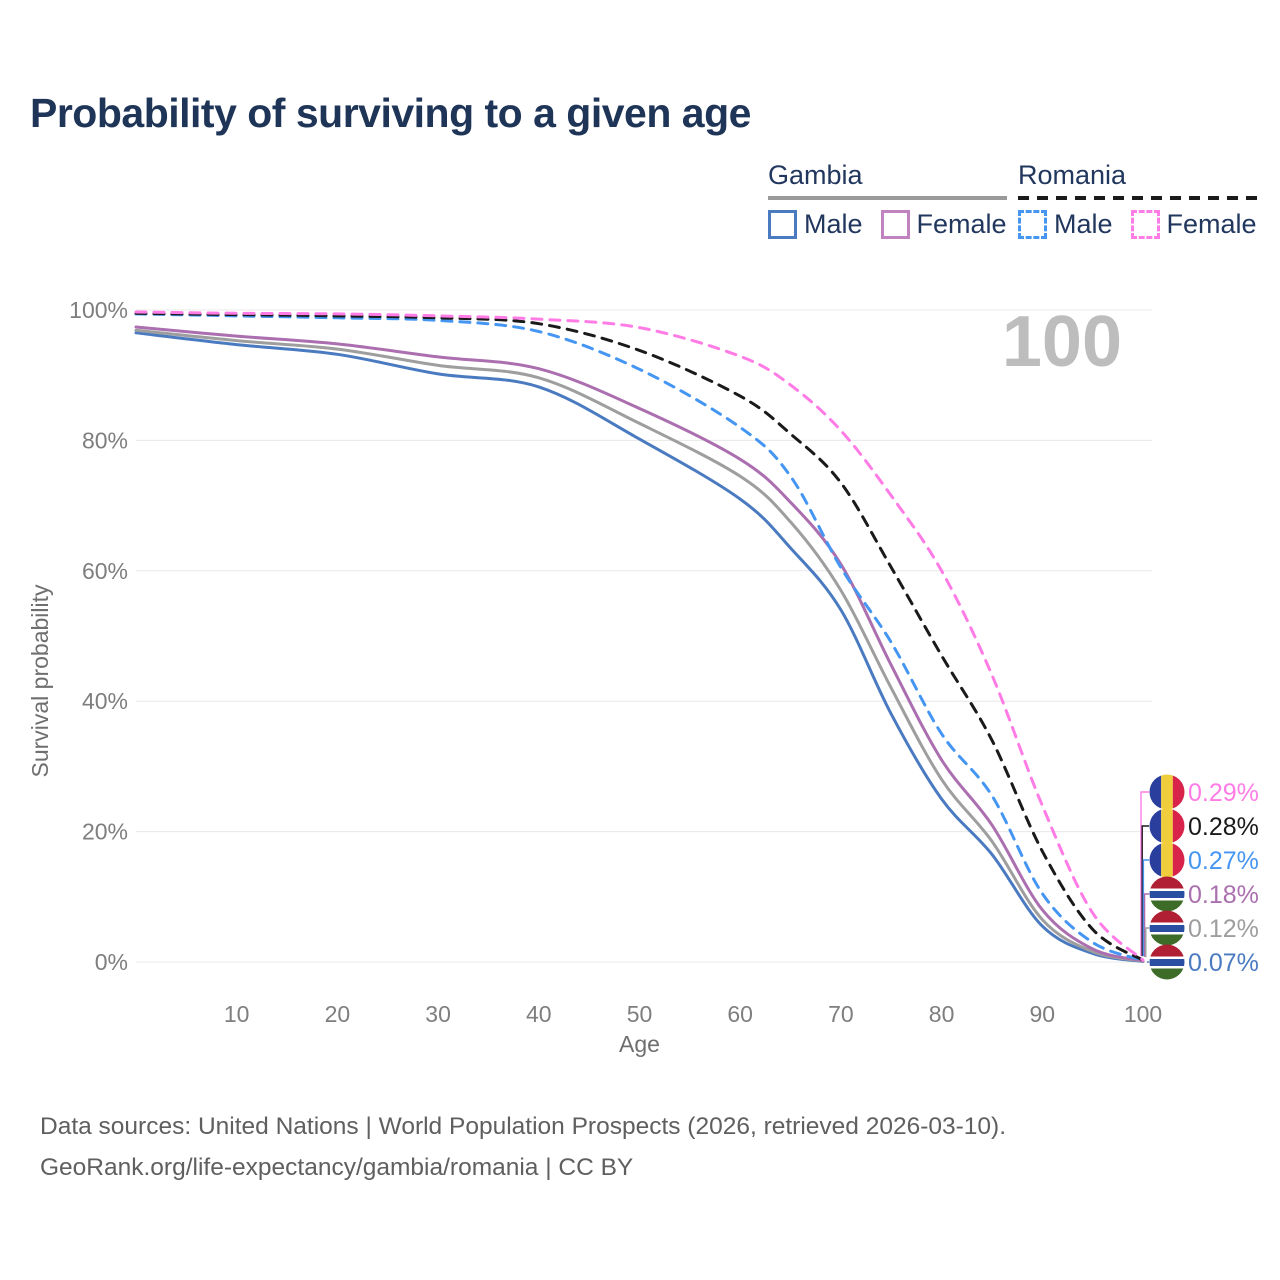 The image size is (1280, 1280). I want to click on y-tick-label: 20%, so click(105, 832).